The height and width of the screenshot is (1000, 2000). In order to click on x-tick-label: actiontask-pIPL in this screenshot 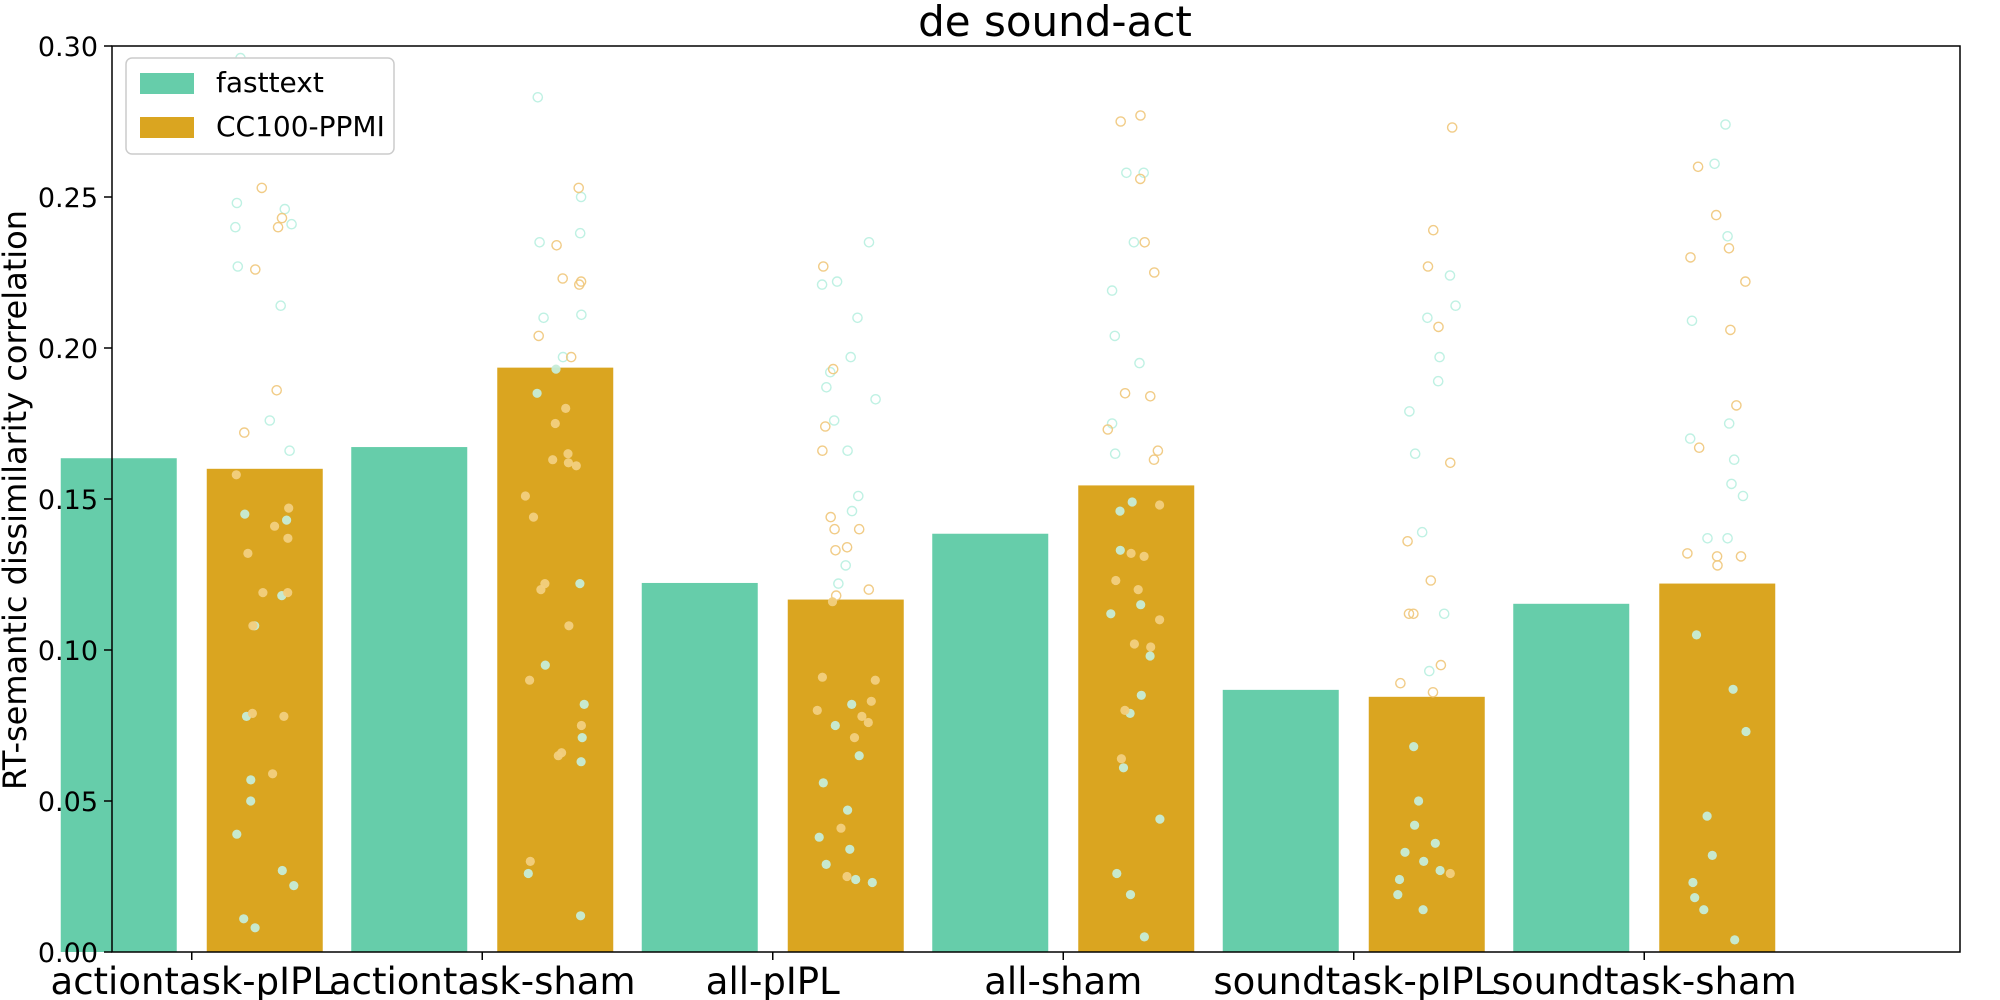, I will do `click(192, 980)`.